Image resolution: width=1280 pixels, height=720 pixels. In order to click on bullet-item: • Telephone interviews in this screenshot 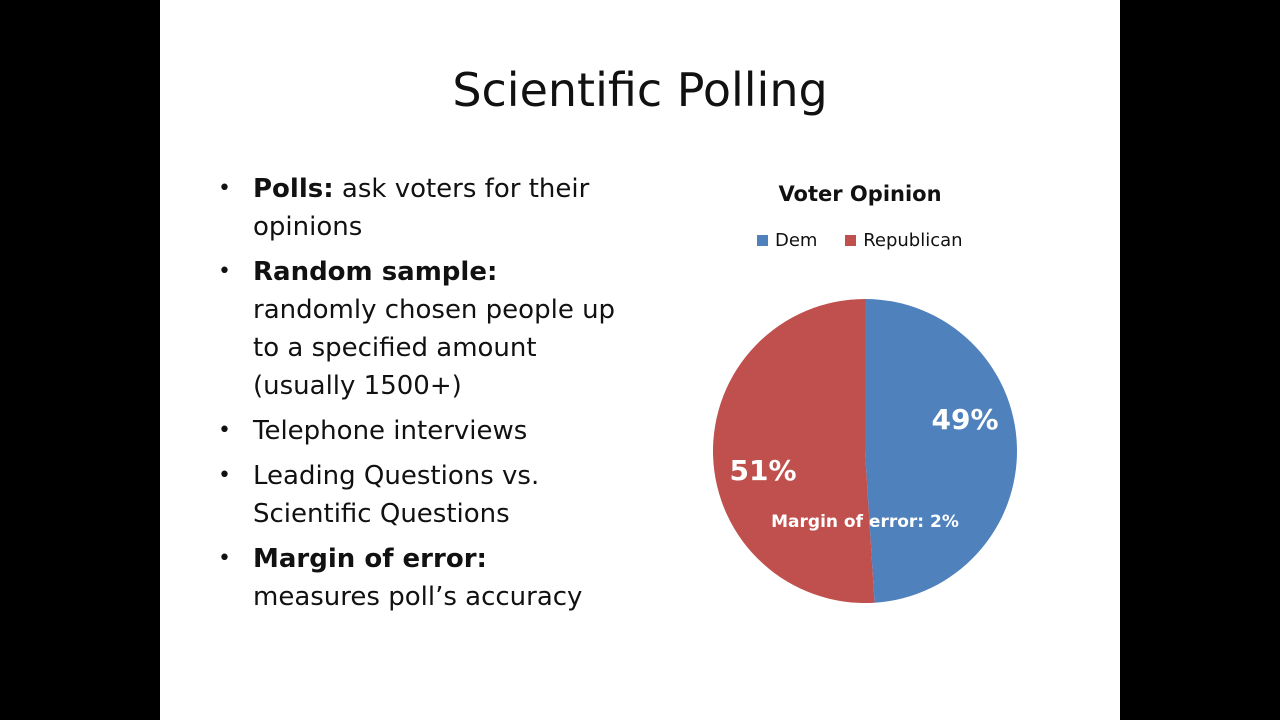, I will do `click(418, 431)`.